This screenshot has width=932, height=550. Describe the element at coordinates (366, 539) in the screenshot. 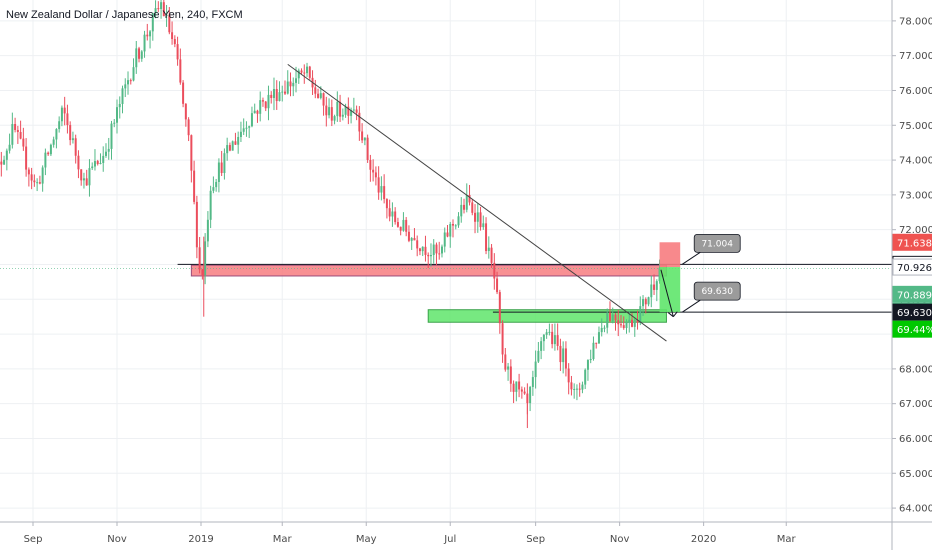

I see `x-tick-label: May` at that location.